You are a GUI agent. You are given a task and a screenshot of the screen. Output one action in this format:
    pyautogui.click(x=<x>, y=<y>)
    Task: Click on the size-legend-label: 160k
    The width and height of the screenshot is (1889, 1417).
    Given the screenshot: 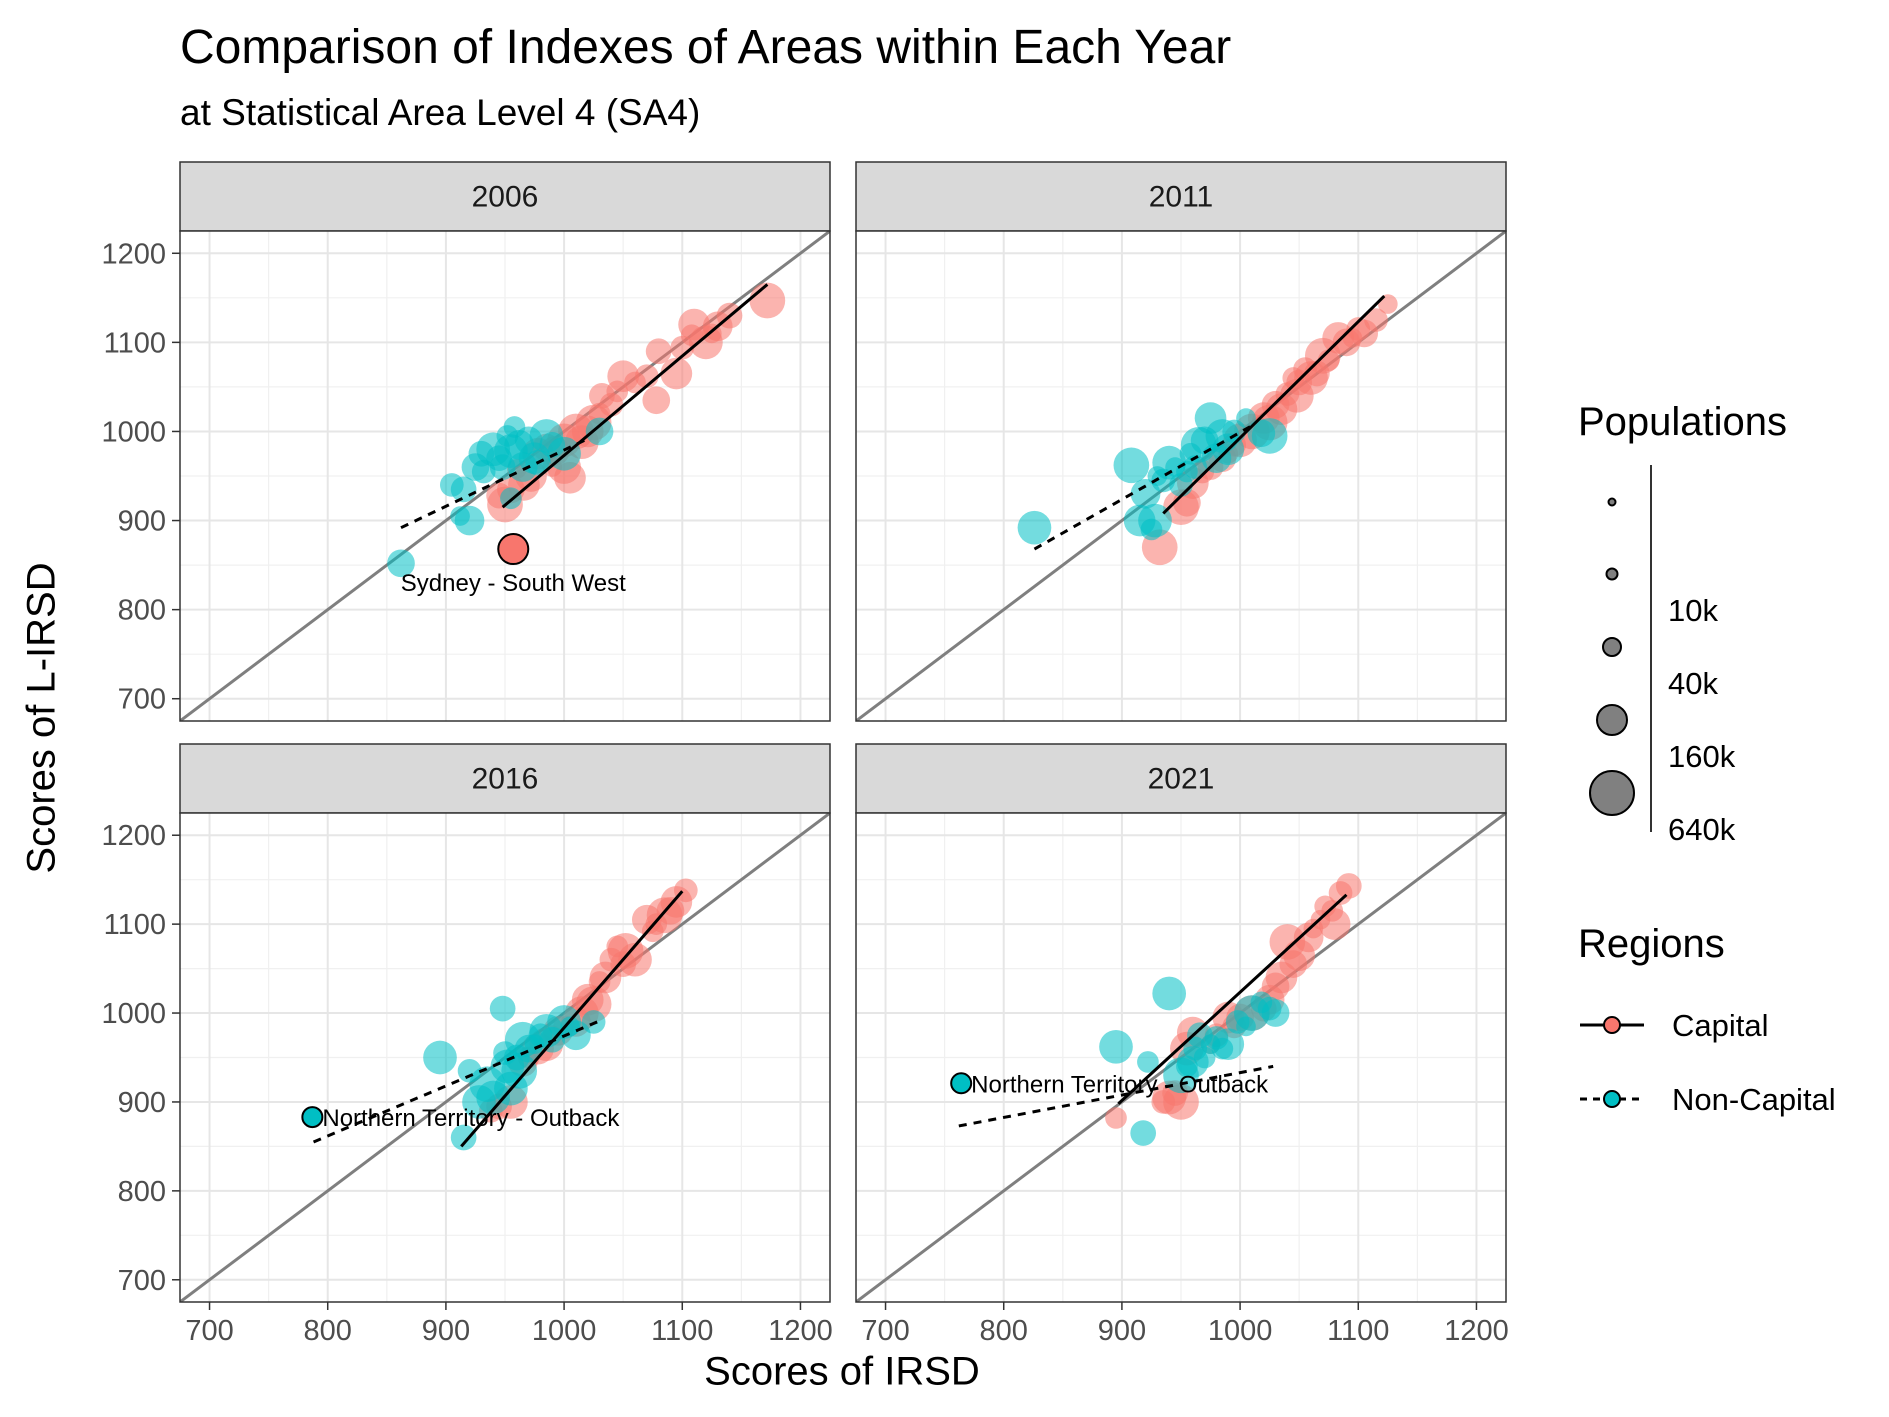 What is the action you would take?
    pyautogui.click(x=1702, y=756)
    